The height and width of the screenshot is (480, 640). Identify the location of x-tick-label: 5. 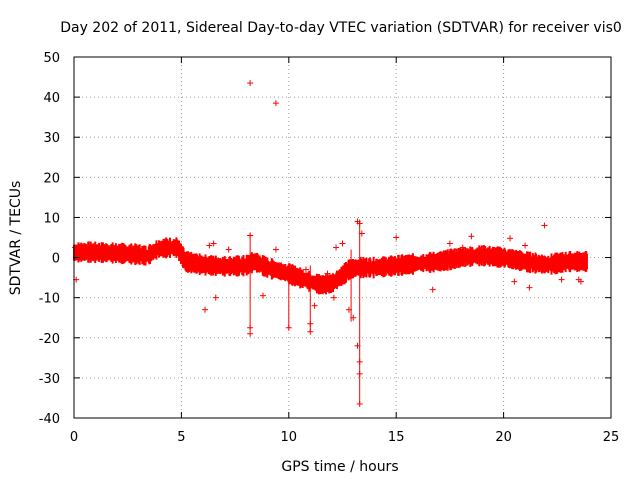
(181, 437).